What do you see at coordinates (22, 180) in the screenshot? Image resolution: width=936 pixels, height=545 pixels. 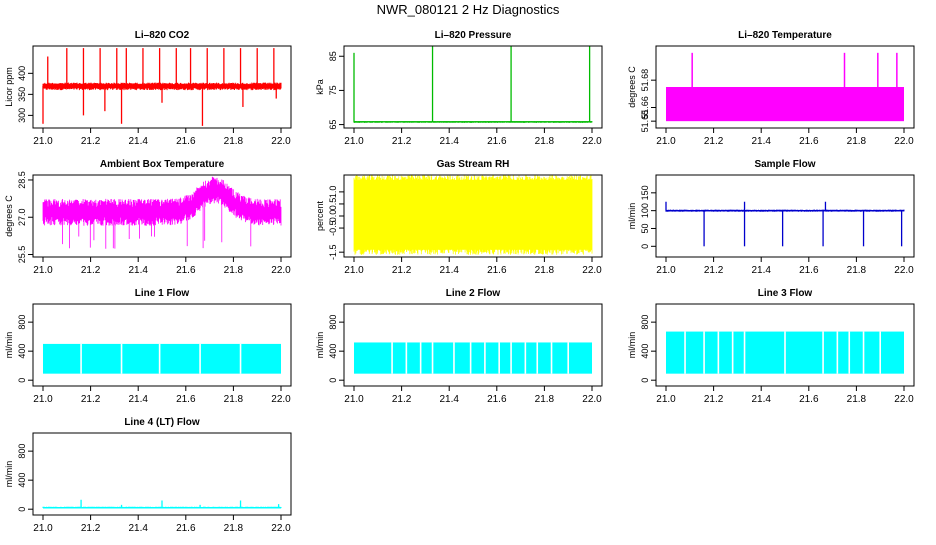 I see `y-tick-label: 28.5` at bounding box center [22, 180].